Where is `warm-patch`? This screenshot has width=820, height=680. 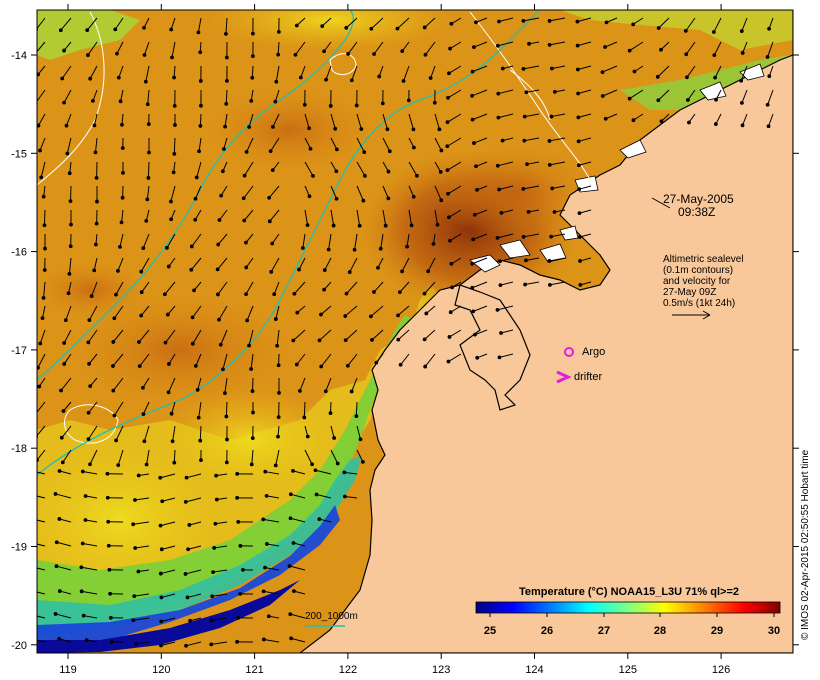
warm-patch is located at coordinates (93, 290).